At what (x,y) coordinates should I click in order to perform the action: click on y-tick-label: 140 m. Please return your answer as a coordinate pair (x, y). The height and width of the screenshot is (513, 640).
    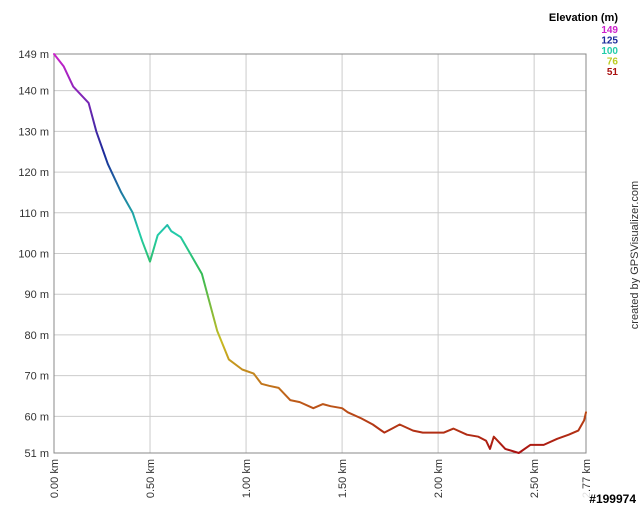
    Looking at the image, I should click on (33, 92).